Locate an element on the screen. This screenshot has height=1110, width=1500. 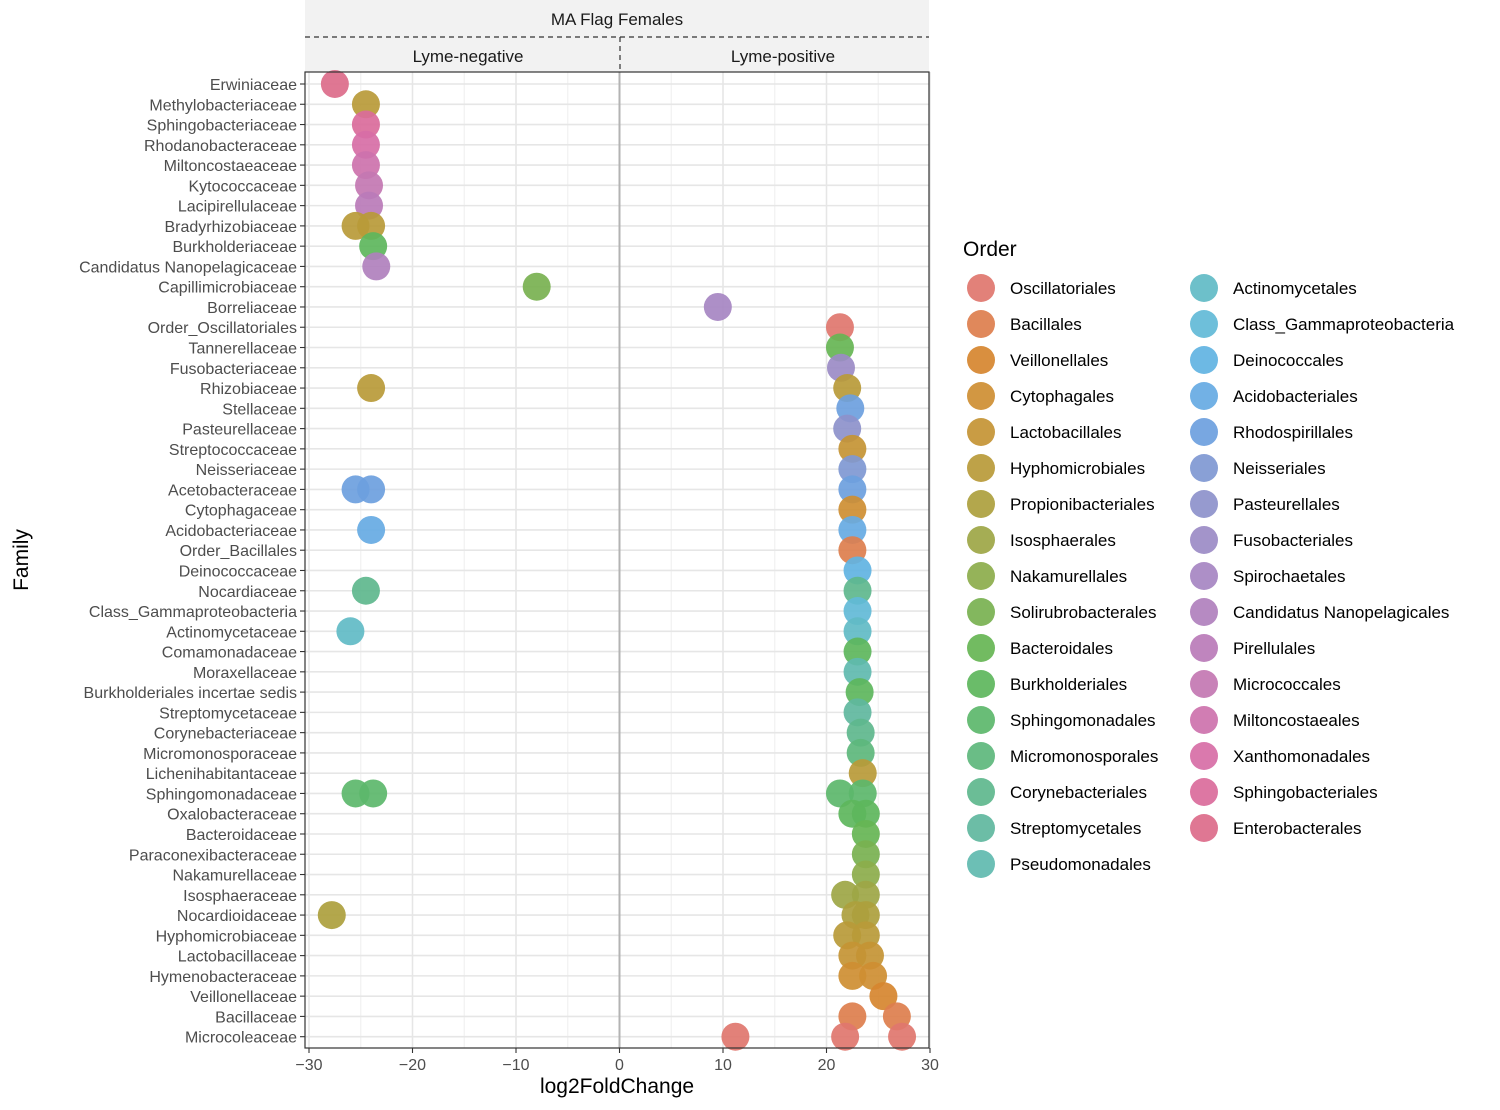
legend-label-micromonosporales: Micromonosporales is located at coordinates (1084, 756).